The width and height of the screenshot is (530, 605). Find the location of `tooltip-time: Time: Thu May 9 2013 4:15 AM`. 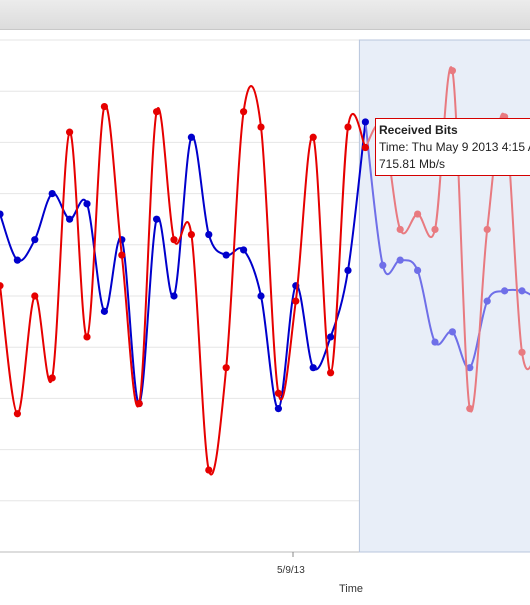

tooltip-time: Time: Thu May 9 2013 4:15 AM is located at coordinates (454, 147).